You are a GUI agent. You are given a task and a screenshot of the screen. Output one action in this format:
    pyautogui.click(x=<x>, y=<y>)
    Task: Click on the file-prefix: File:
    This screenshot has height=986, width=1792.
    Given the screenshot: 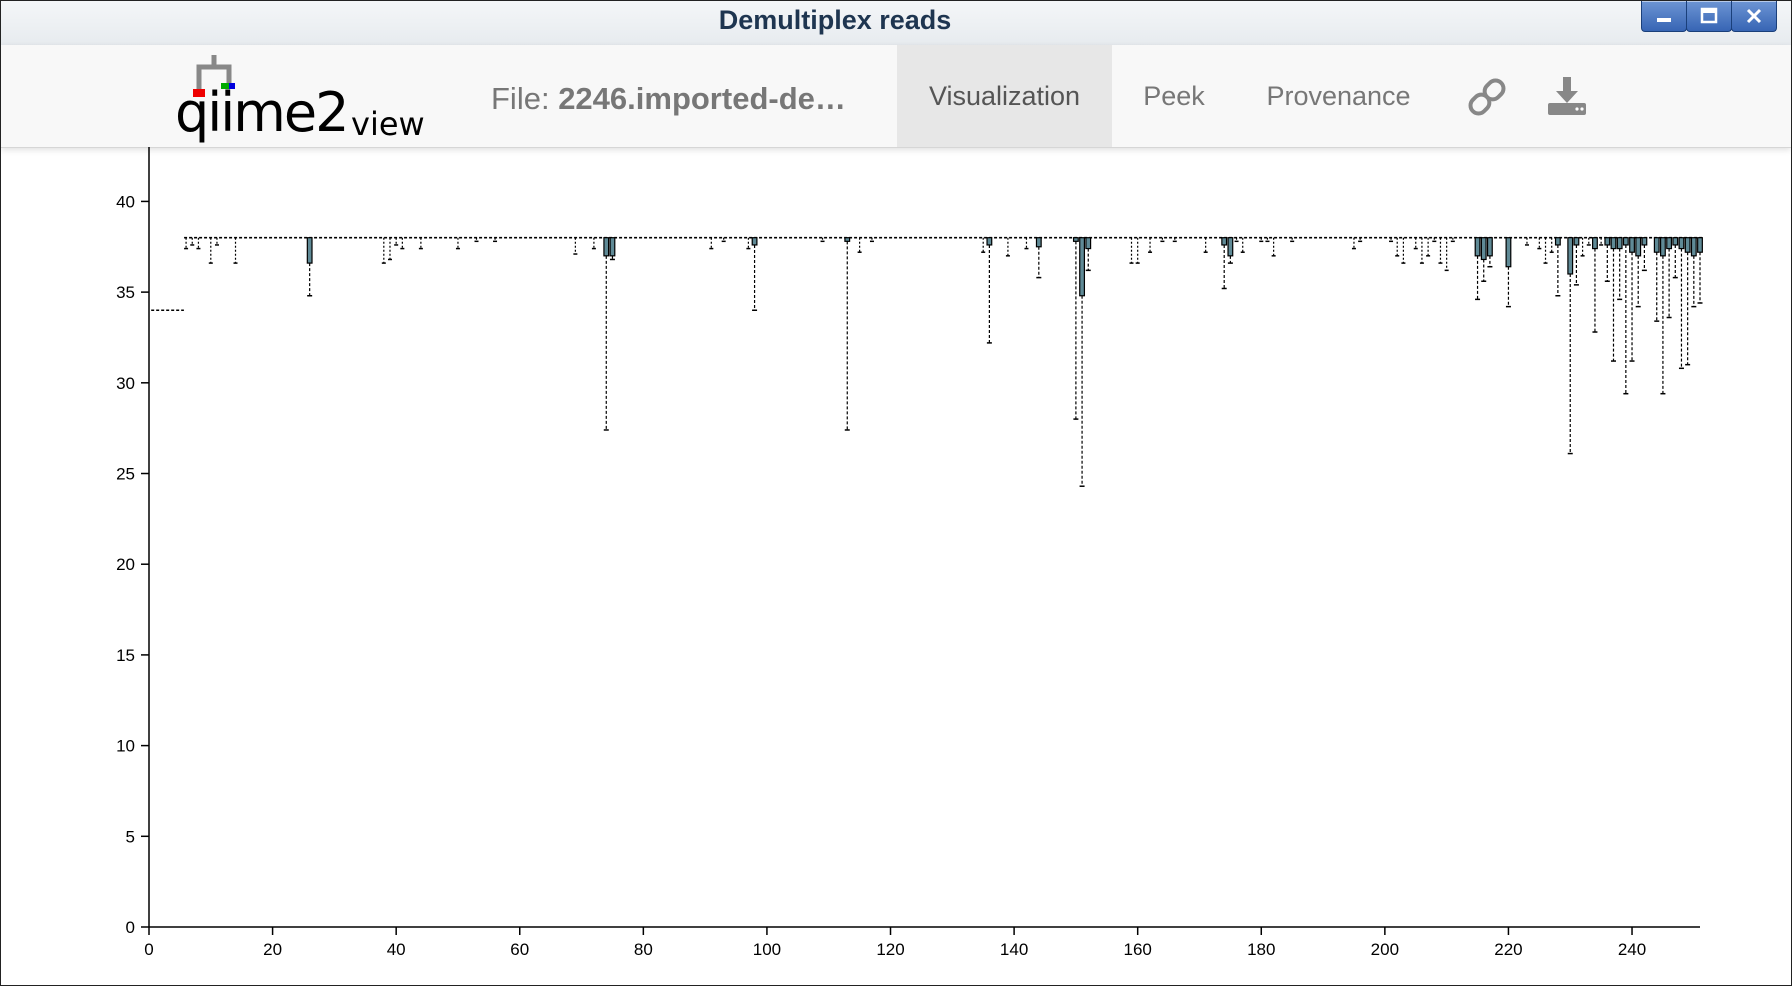 What is the action you would take?
    pyautogui.click(x=525, y=98)
    